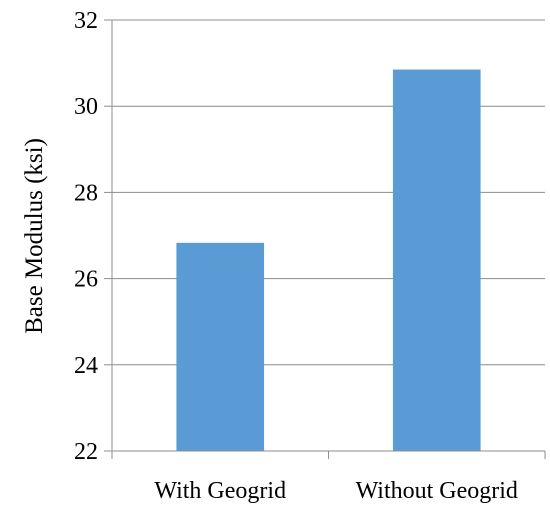 This screenshot has width=550, height=506. Describe the element at coordinates (86, 193) in the screenshot. I see `y-tick-label: 28` at that location.